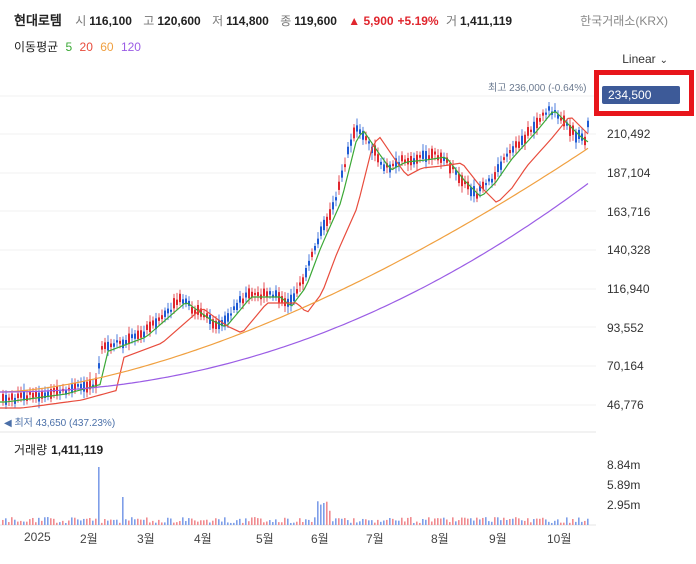 The height and width of the screenshot is (564, 696). Describe the element at coordinates (107, 47) in the screenshot. I see `ma-60: 60` at that location.